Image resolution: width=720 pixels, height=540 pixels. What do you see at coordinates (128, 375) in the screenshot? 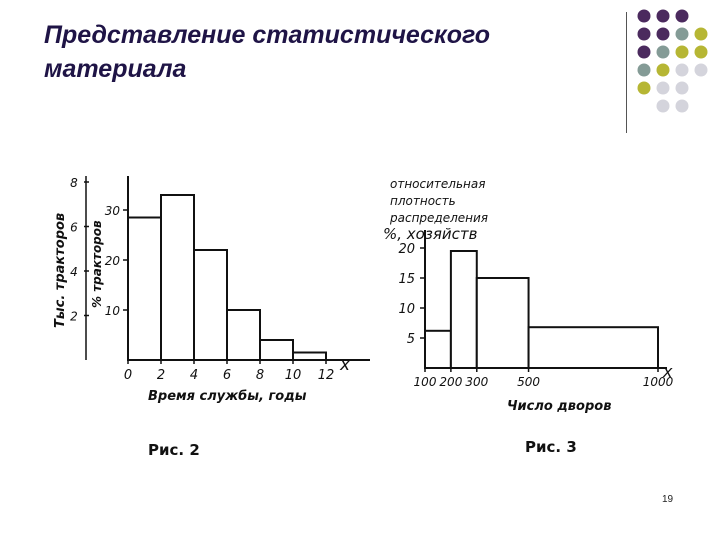
I see `fig2-x-tick-label: 0` at bounding box center [128, 375].